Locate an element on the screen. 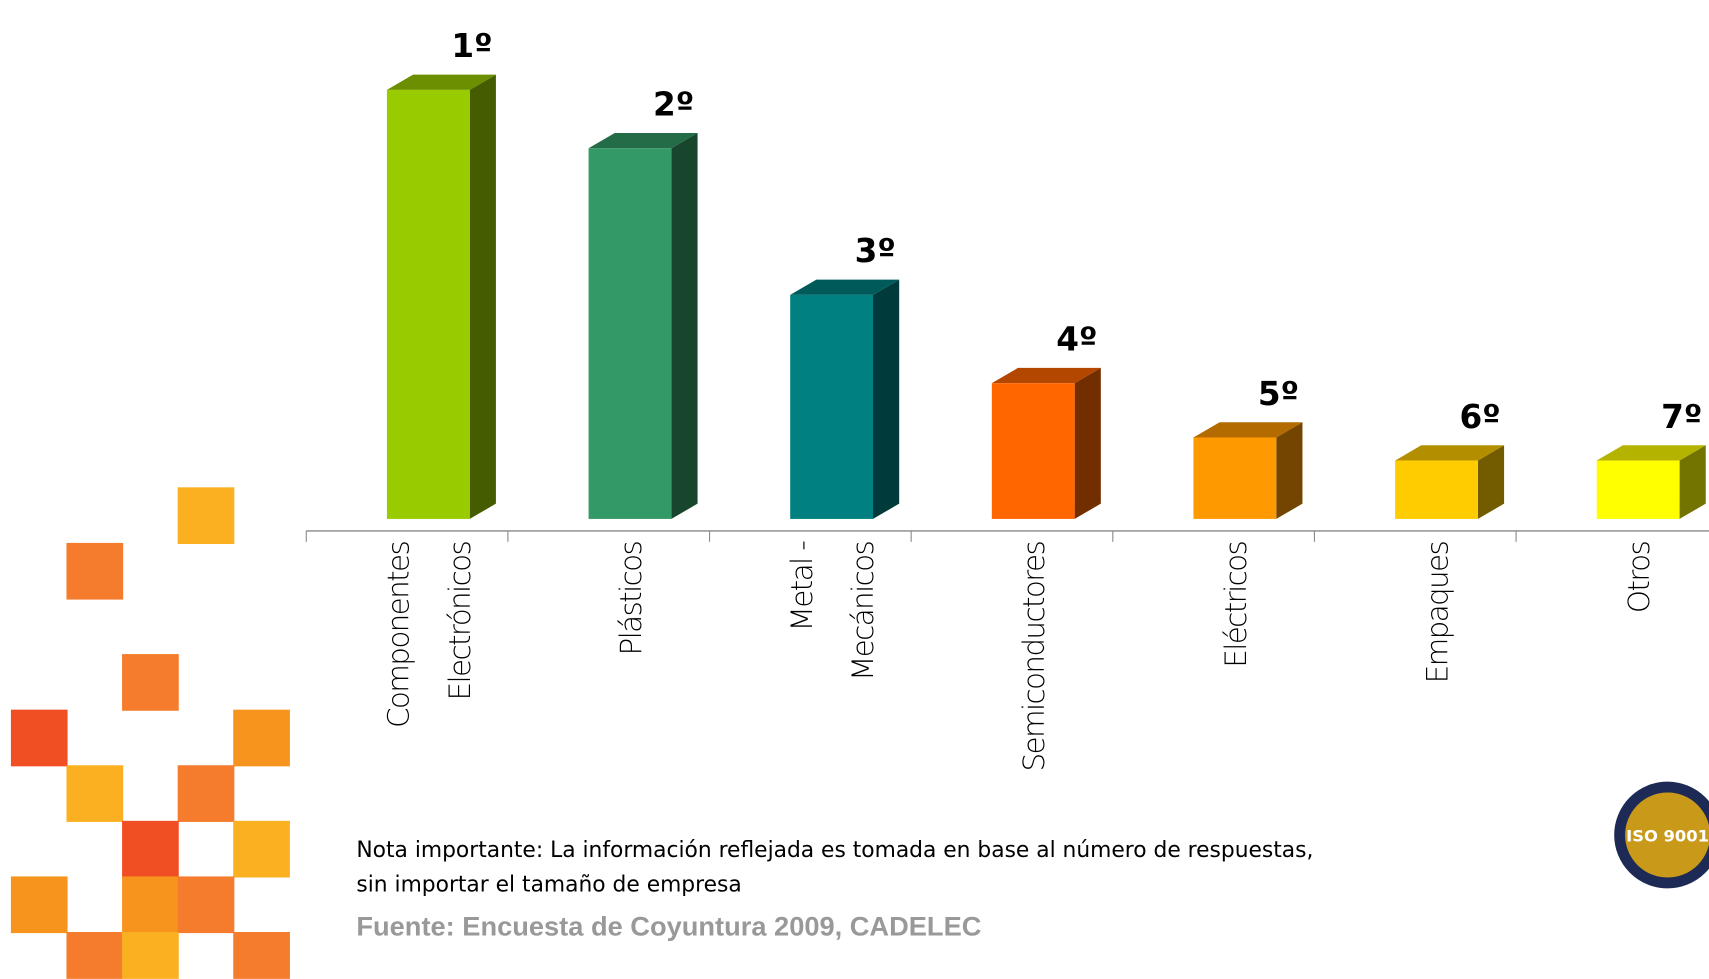 The height and width of the screenshot is (979, 1709). x-tick-label: Eléctricos is located at coordinates (1236, 605).